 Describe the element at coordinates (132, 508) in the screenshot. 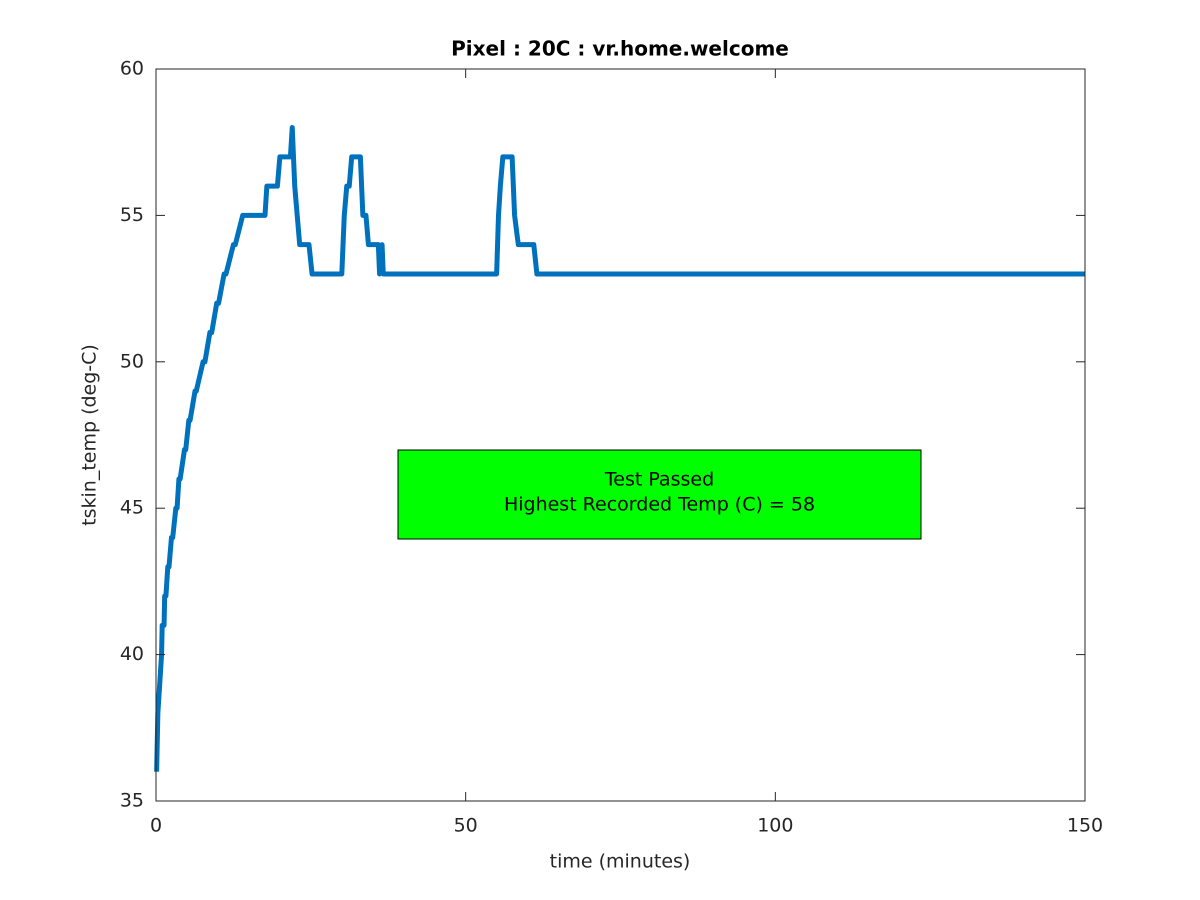

I see `y-tick-label: 45` at that location.